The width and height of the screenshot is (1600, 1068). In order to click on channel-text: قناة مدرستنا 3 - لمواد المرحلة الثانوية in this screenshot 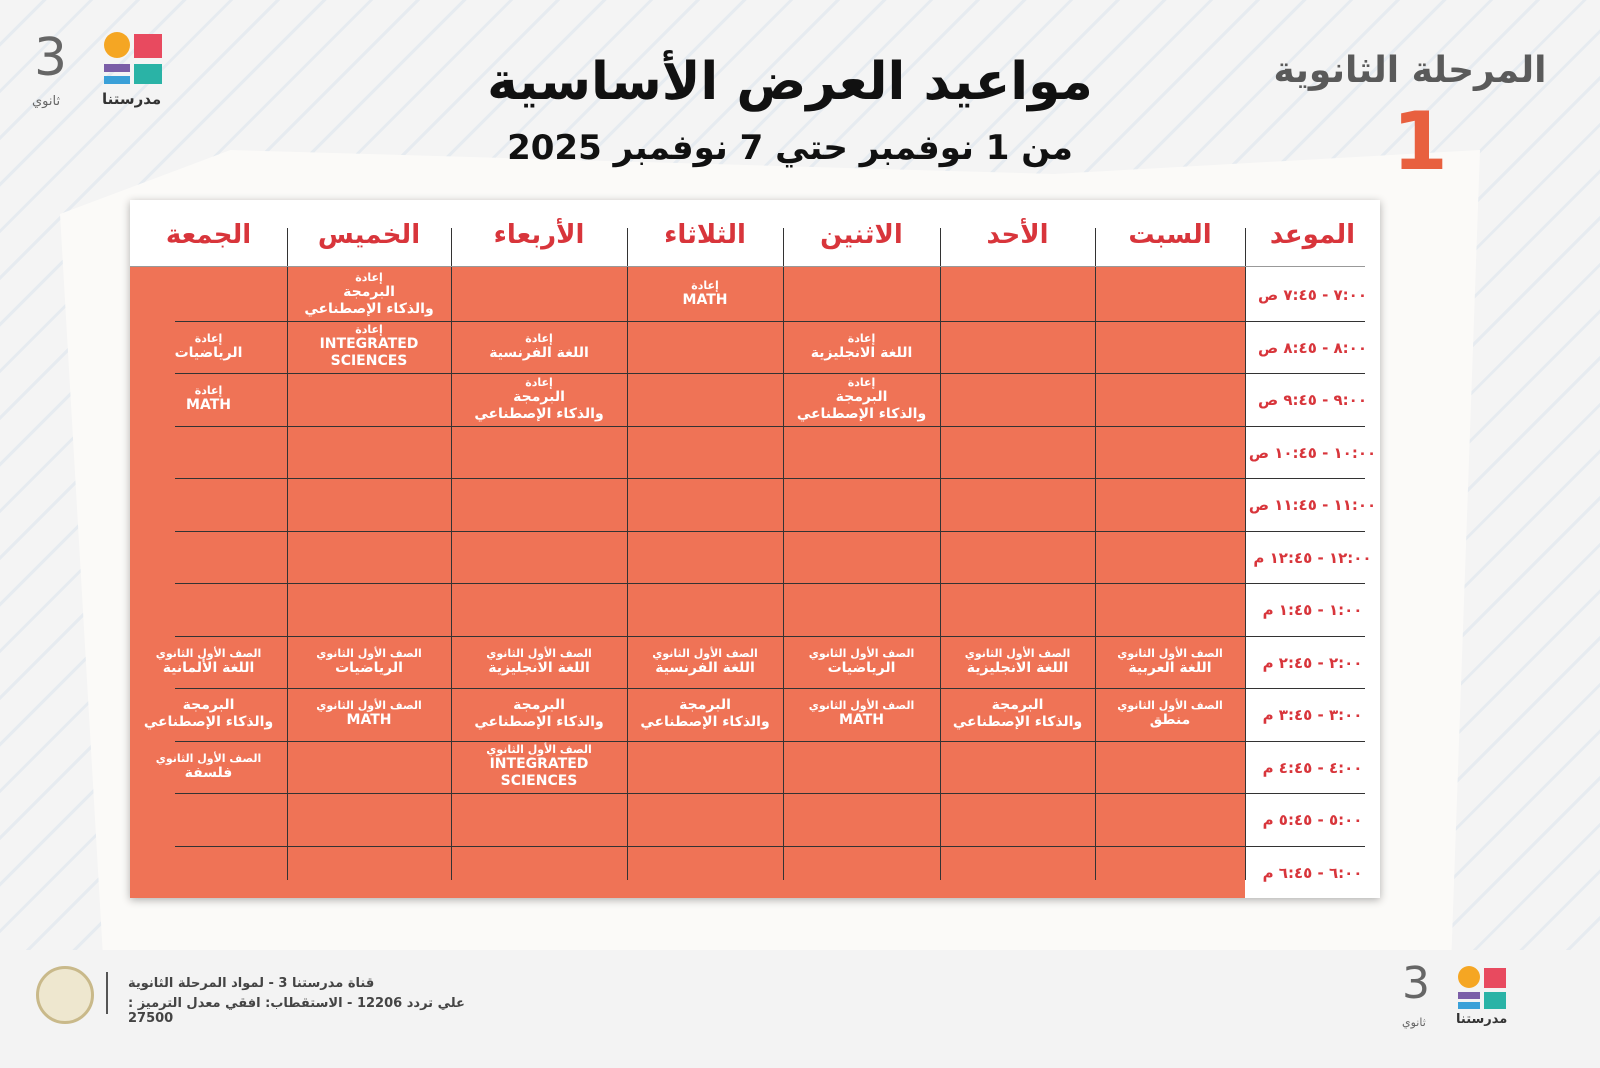, I will do `click(251, 983)`.